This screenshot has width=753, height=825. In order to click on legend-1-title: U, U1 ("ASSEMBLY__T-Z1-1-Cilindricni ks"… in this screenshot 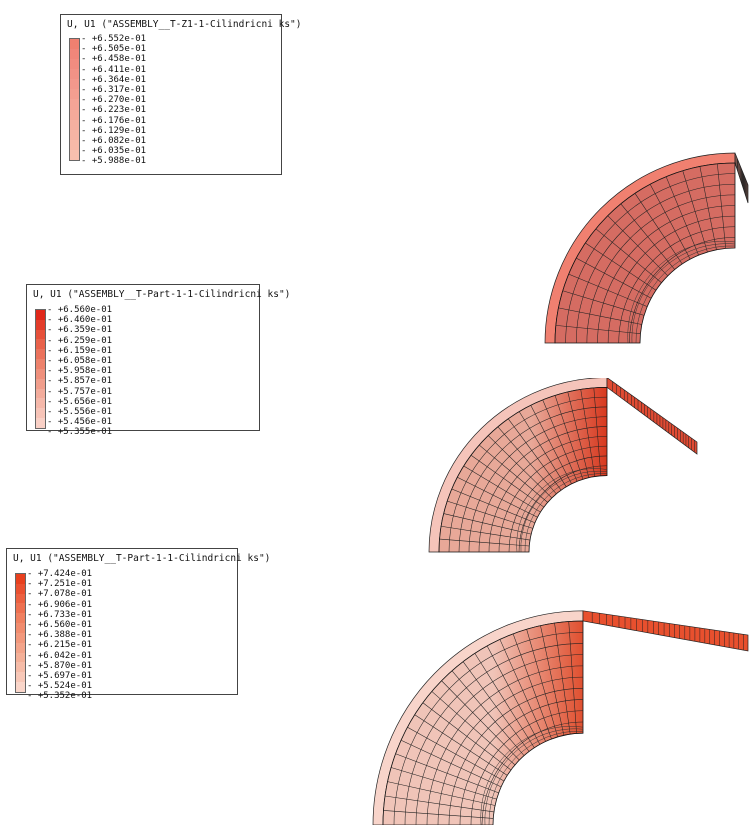, I will do `click(184, 24)`.